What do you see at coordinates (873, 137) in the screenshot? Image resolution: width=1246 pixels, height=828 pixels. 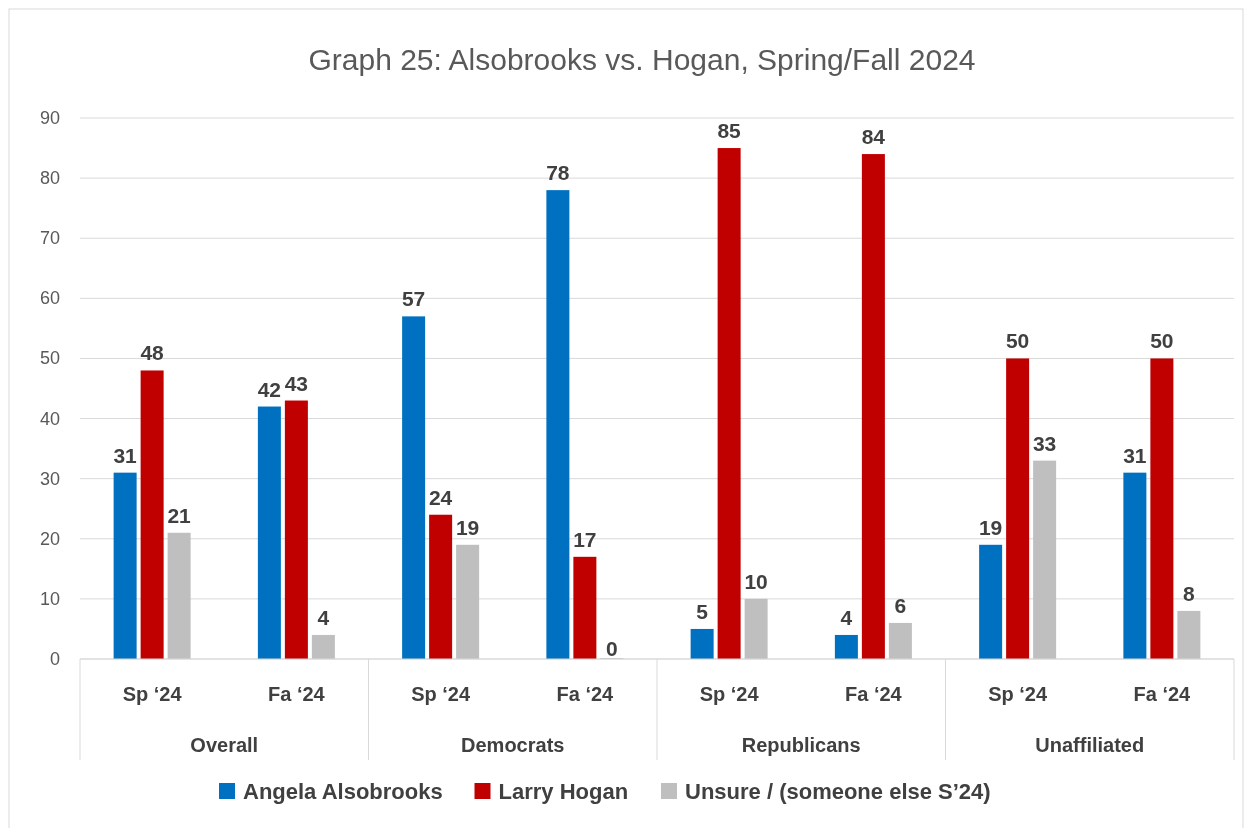 I see `data-label: 84` at bounding box center [873, 137].